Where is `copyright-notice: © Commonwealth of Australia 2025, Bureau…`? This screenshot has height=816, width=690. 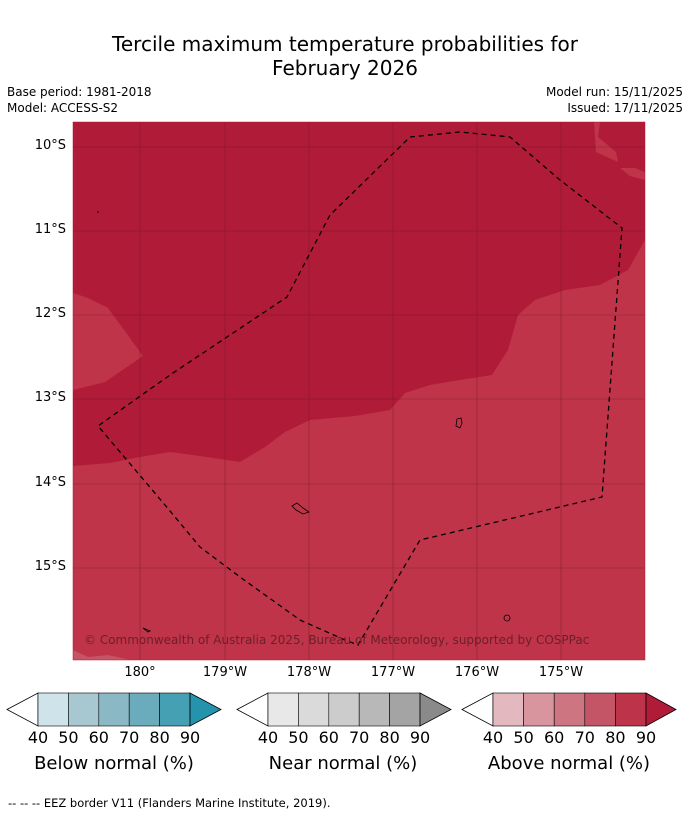 copyright-notice: © Commonwealth of Australia 2025, Bureau… is located at coordinates (337, 640).